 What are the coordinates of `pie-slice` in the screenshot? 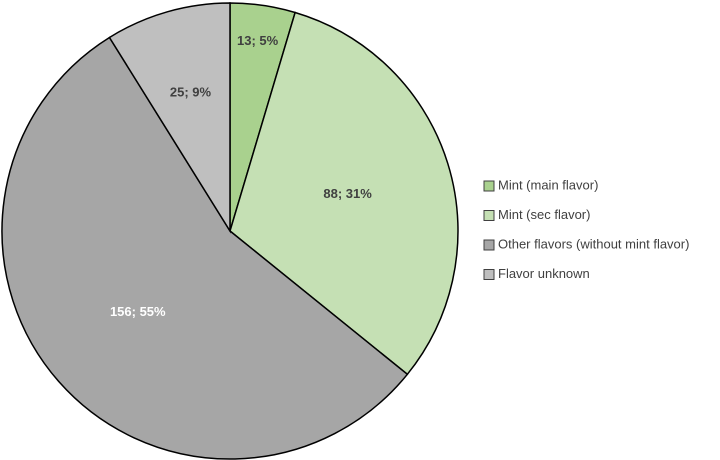 It's located at (169, 118).